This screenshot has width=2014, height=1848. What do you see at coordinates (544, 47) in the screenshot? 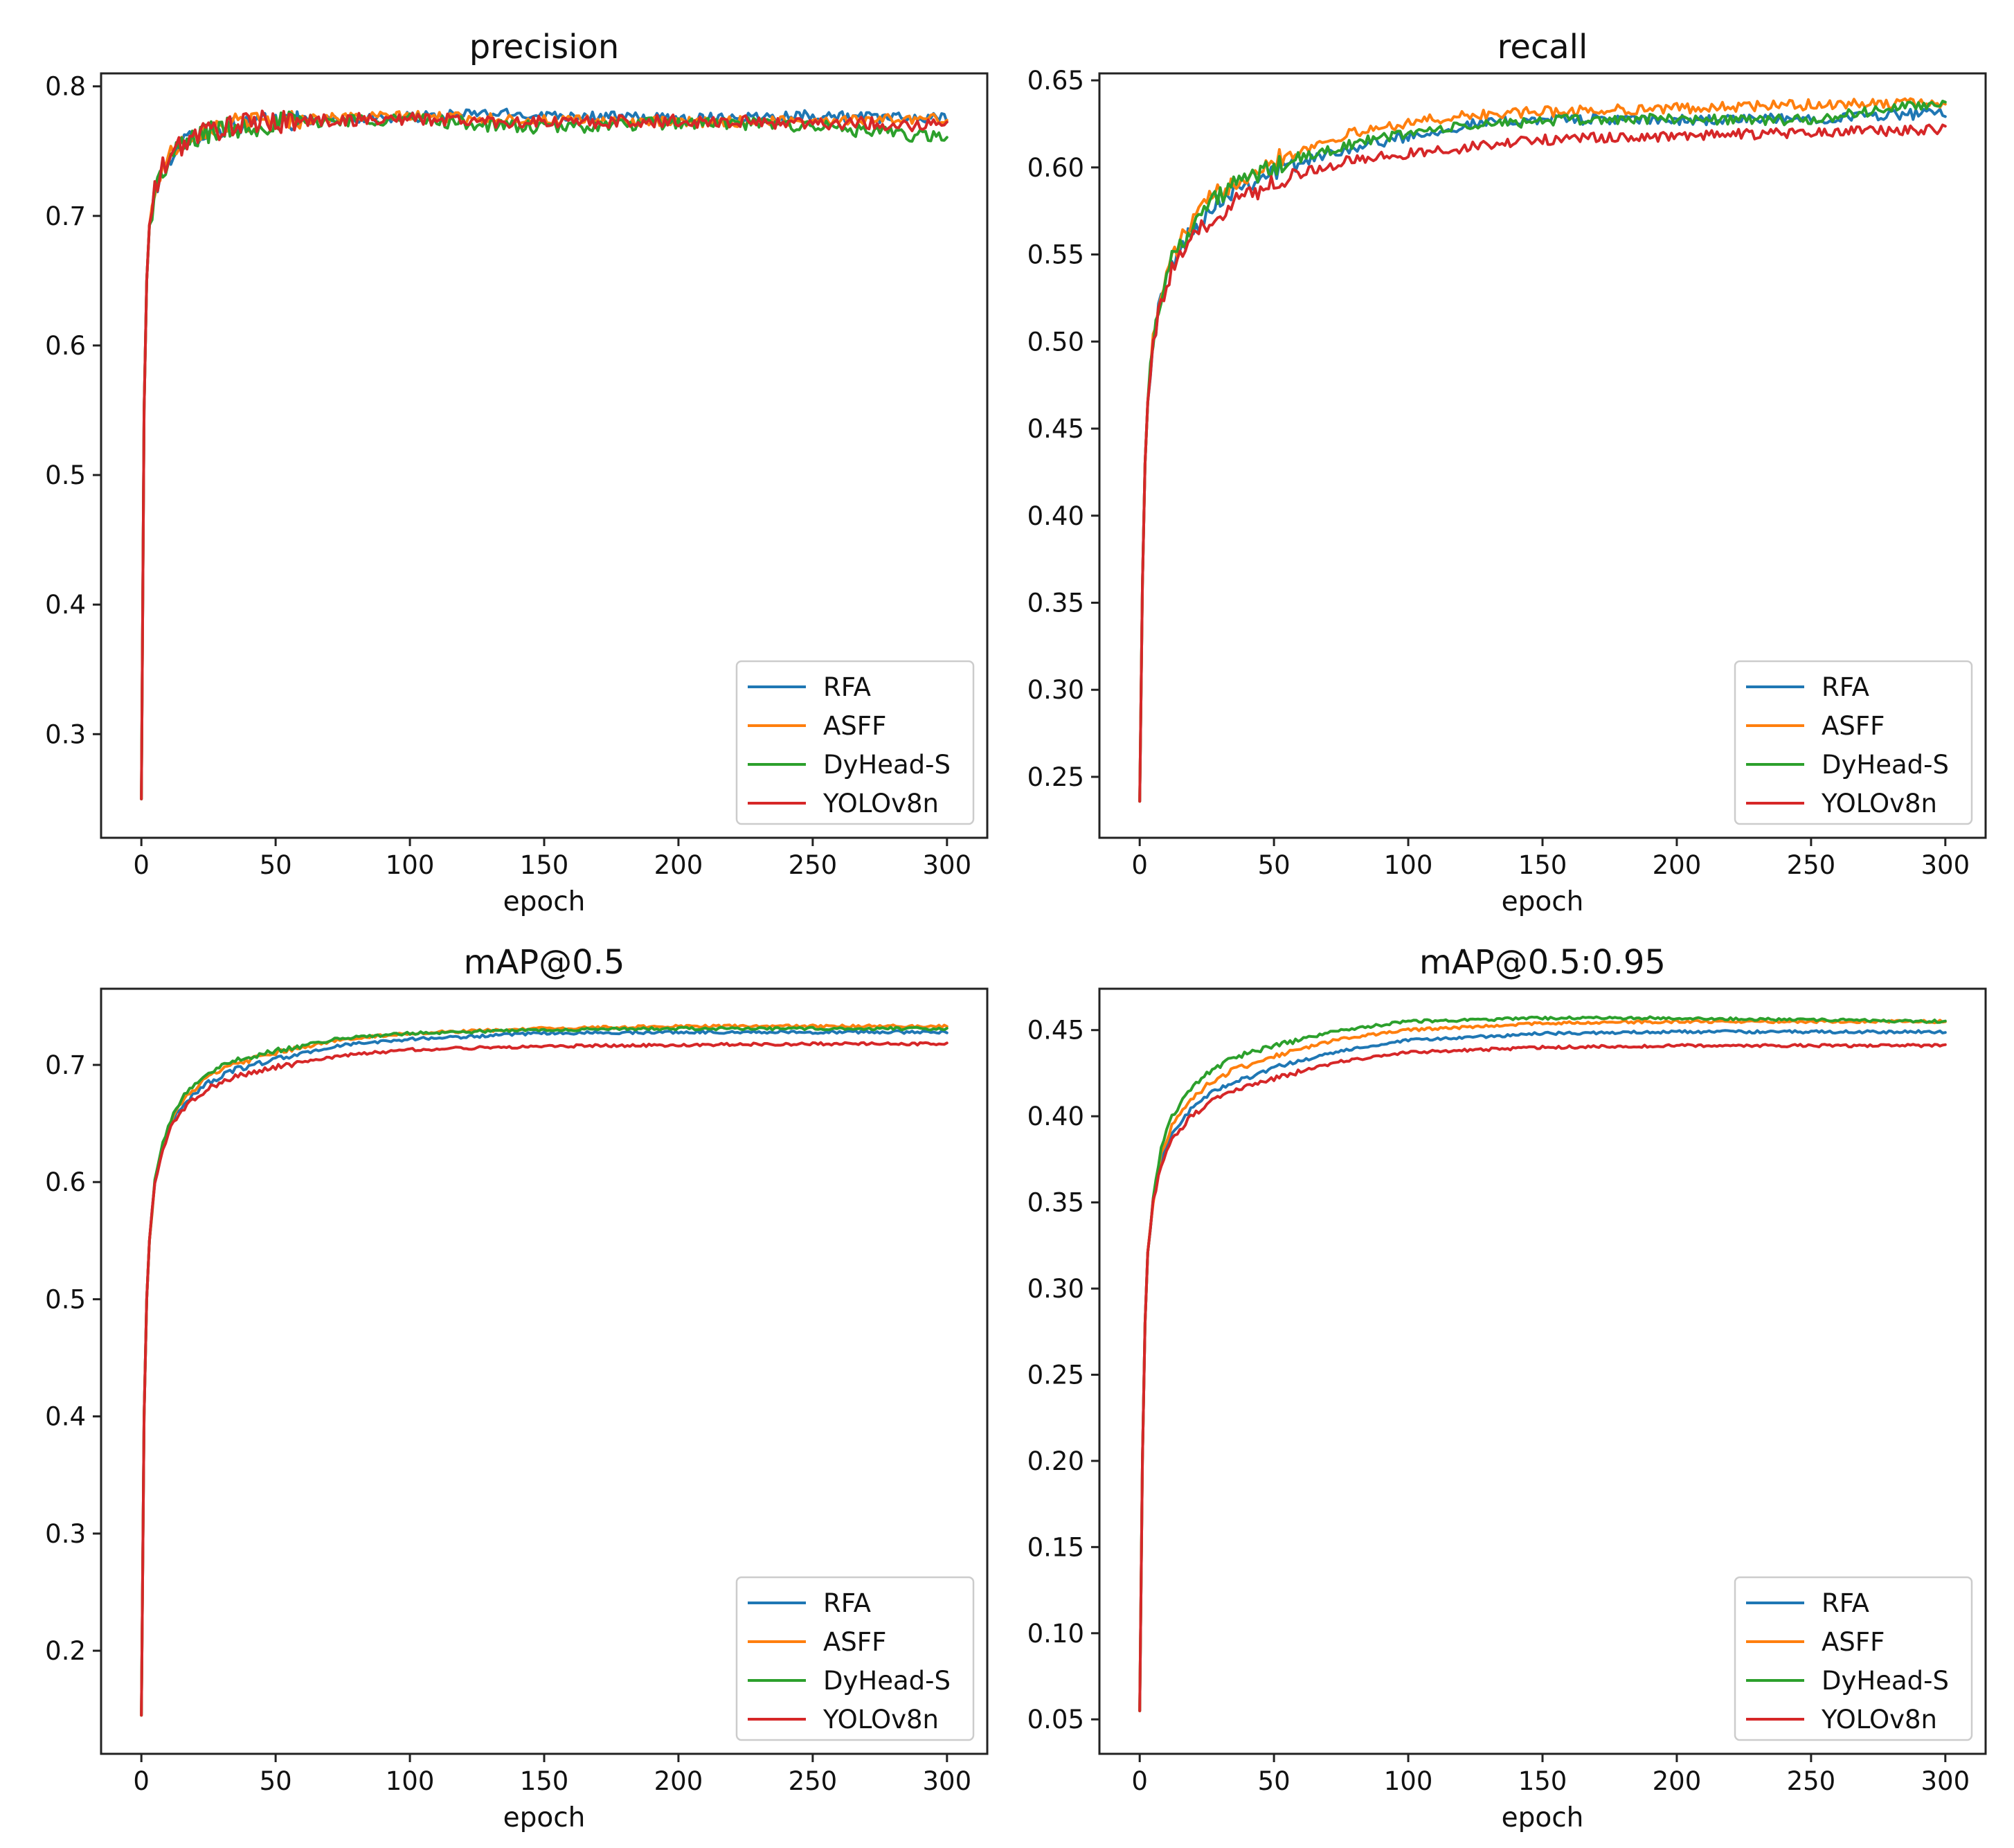
I see `chart-title: precision` at bounding box center [544, 47].